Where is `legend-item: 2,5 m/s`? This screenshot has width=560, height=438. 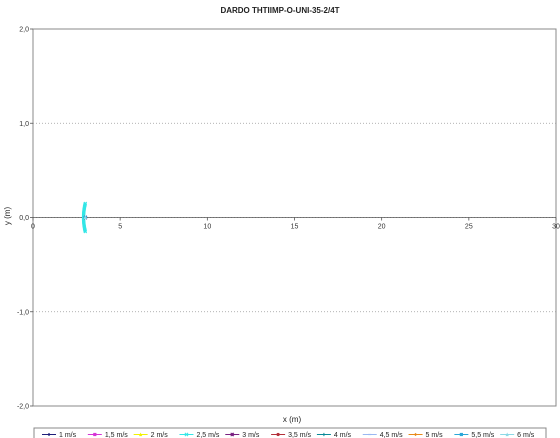
legend-item: 2,5 m/s is located at coordinates (199, 435).